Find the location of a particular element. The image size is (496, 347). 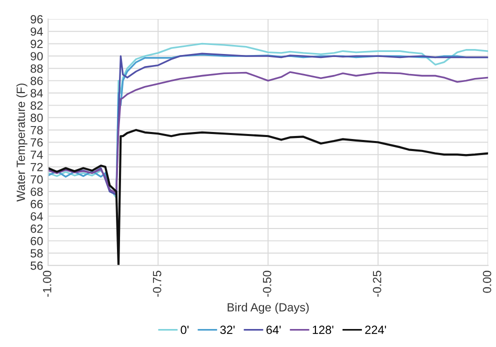

y-axis-title: Water Temperature (F) is located at coordinates (22, 143).